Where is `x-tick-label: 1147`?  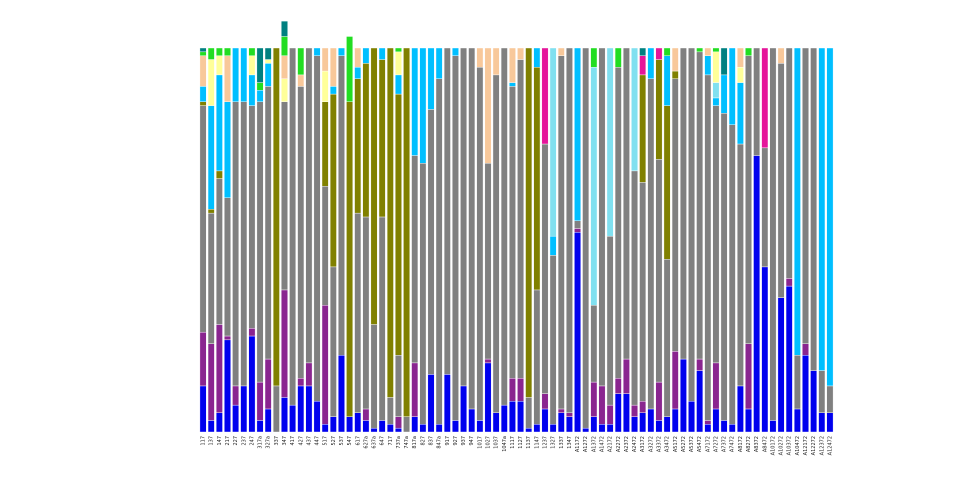 x-tick-label: 1147 is located at coordinates (537, 442).